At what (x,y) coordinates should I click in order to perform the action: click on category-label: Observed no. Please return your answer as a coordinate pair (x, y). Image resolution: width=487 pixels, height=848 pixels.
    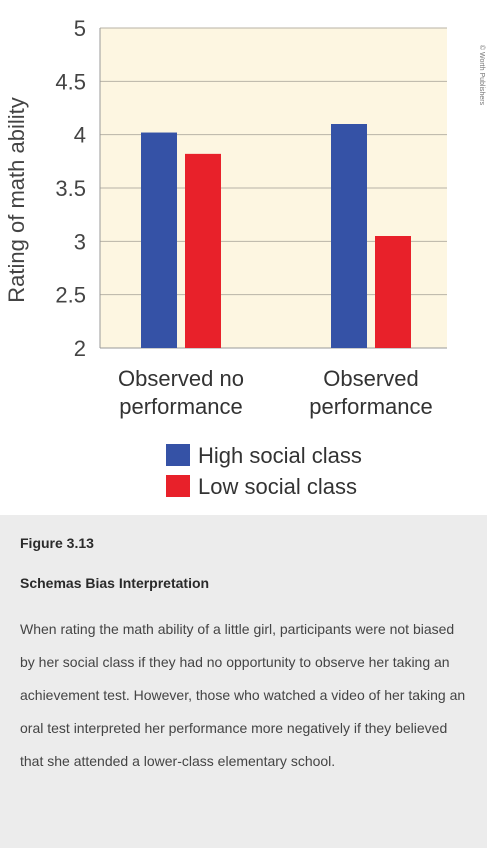
    Looking at the image, I should click on (181, 378).